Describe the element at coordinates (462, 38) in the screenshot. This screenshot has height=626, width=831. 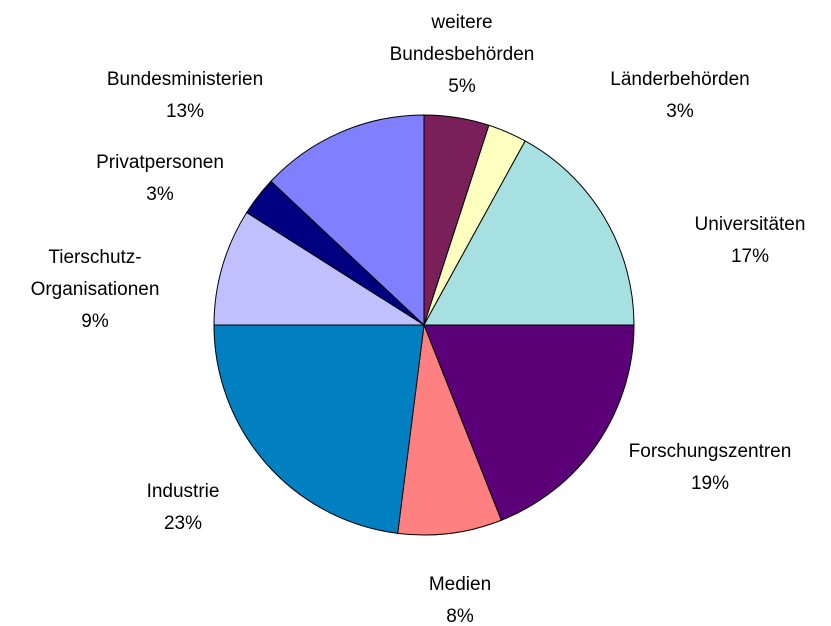
I see `slice-label: weitere Bundesbehörden` at that location.